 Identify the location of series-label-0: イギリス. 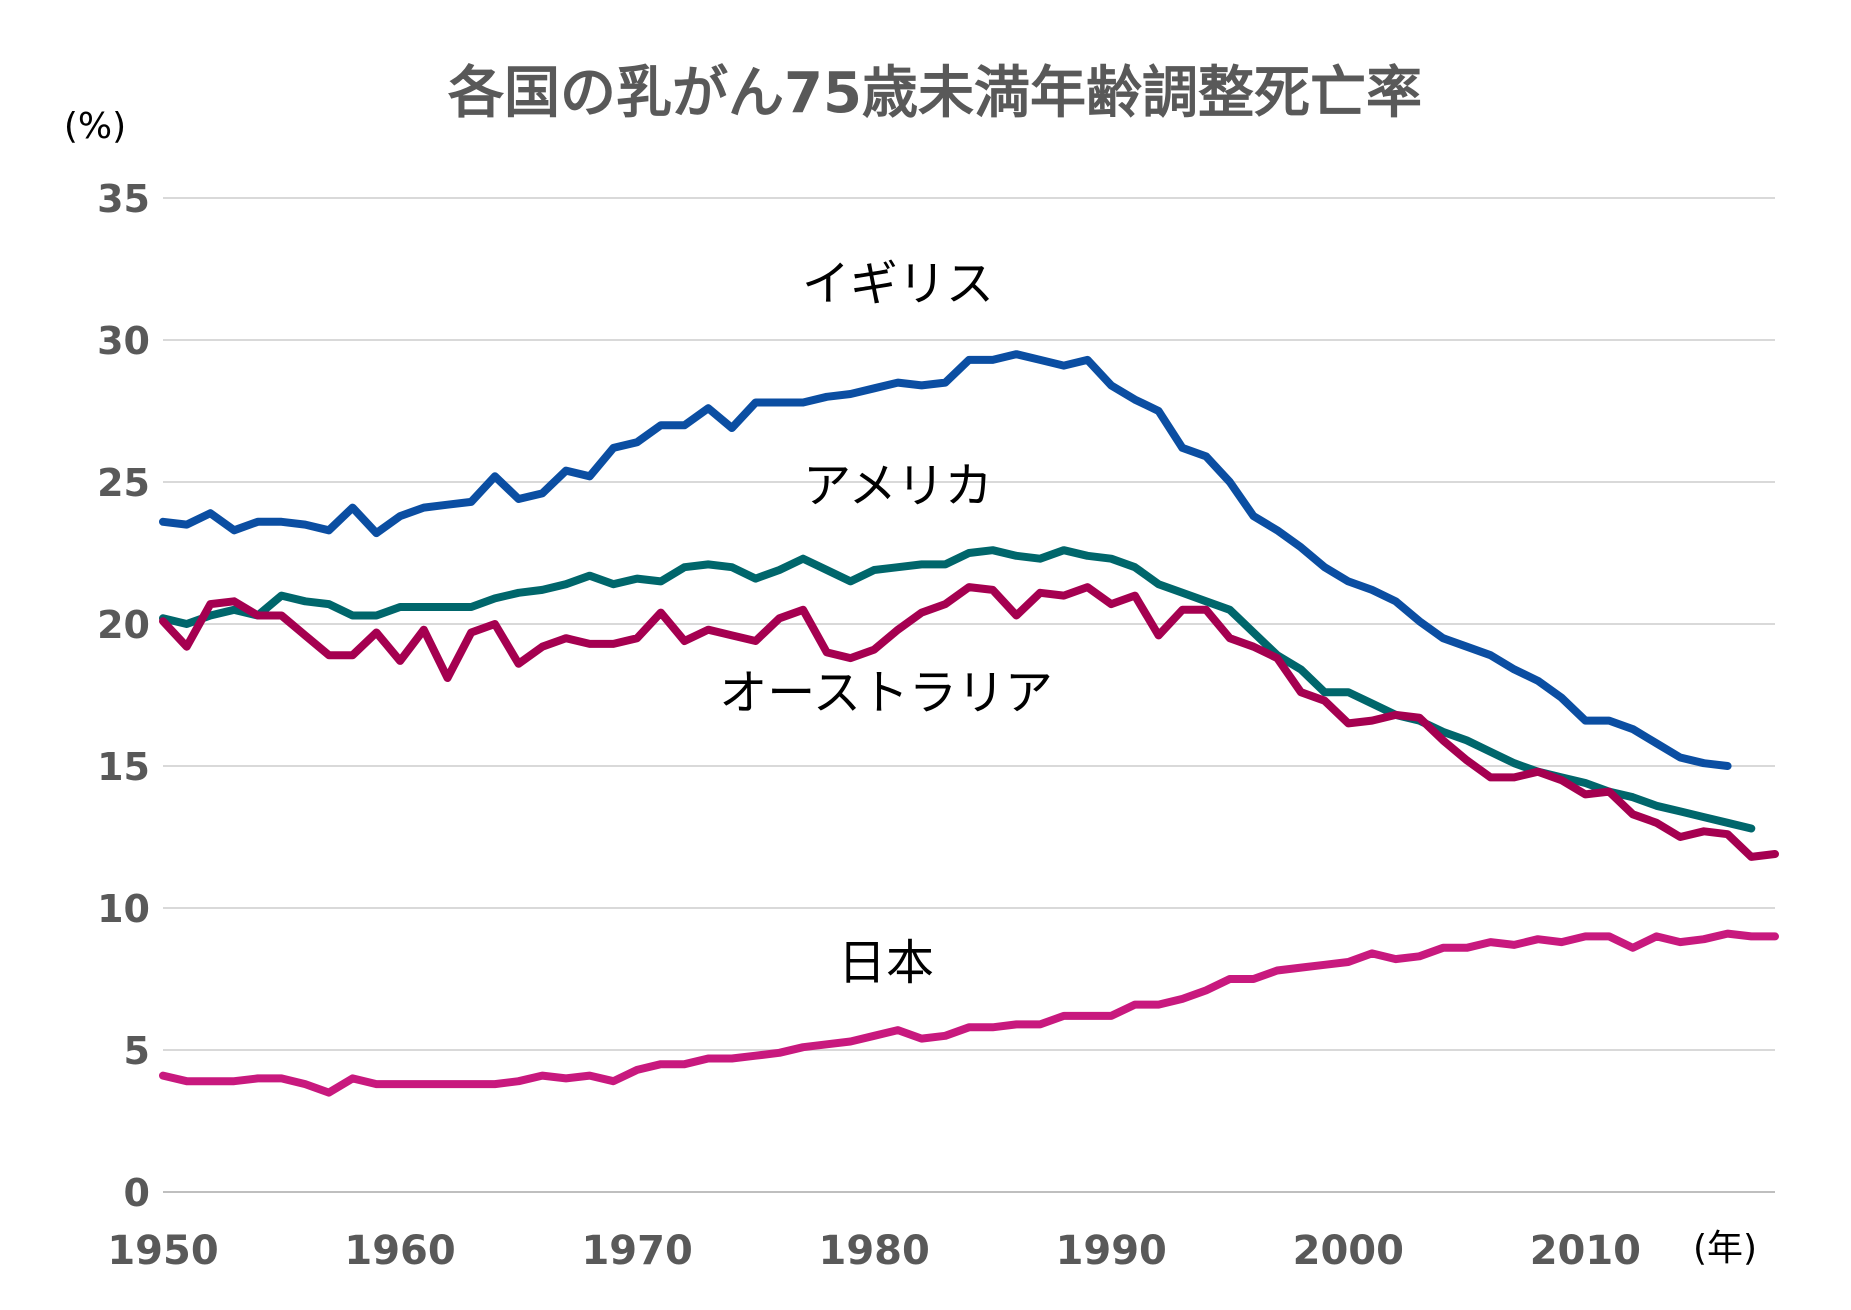
(898, 284).